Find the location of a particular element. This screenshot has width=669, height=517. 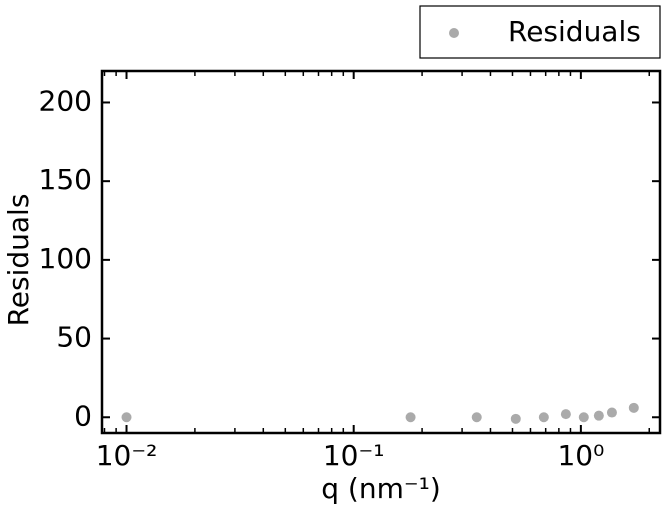

x-tick-label: 10⁻² is located at coordinates (127, 455).